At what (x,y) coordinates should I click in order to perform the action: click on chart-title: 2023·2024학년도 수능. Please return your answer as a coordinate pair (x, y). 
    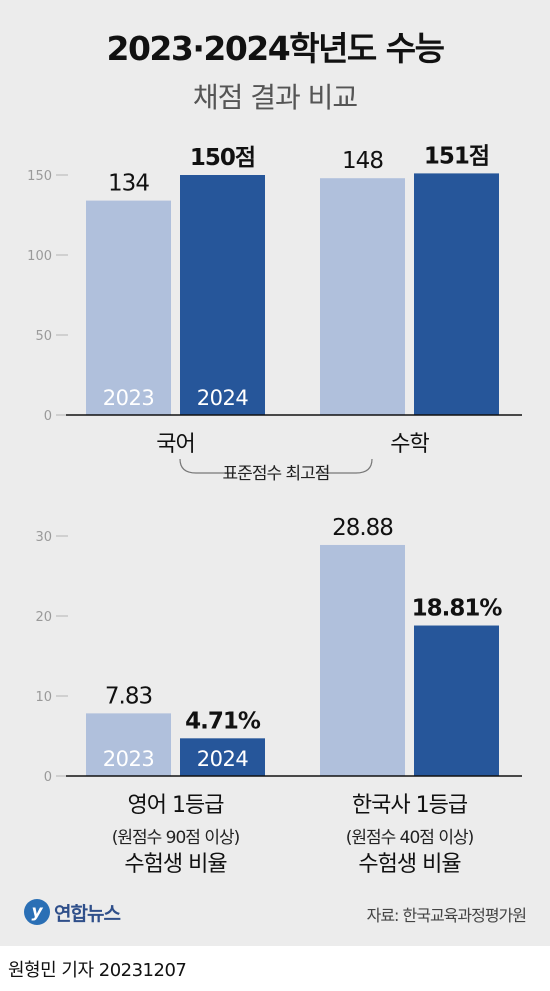
    Looking at the image, I should click on (275, 48).